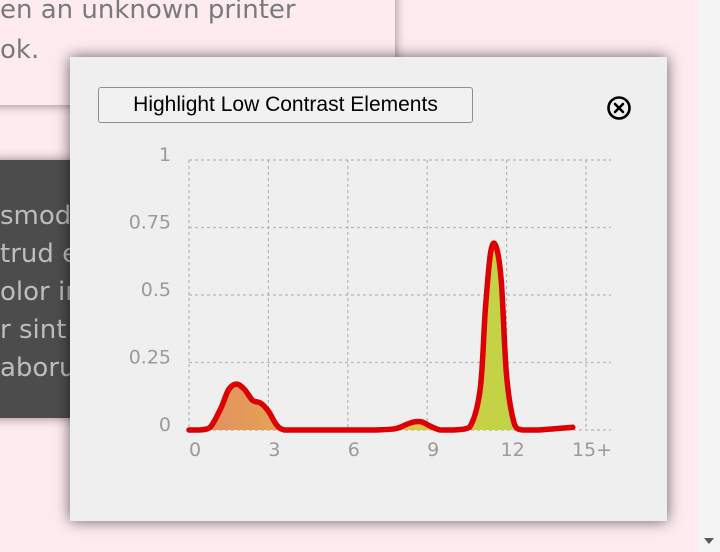 This screenshot has width=720, height=552. I want to click on background-dark-line: r sint, so click(33, 330).